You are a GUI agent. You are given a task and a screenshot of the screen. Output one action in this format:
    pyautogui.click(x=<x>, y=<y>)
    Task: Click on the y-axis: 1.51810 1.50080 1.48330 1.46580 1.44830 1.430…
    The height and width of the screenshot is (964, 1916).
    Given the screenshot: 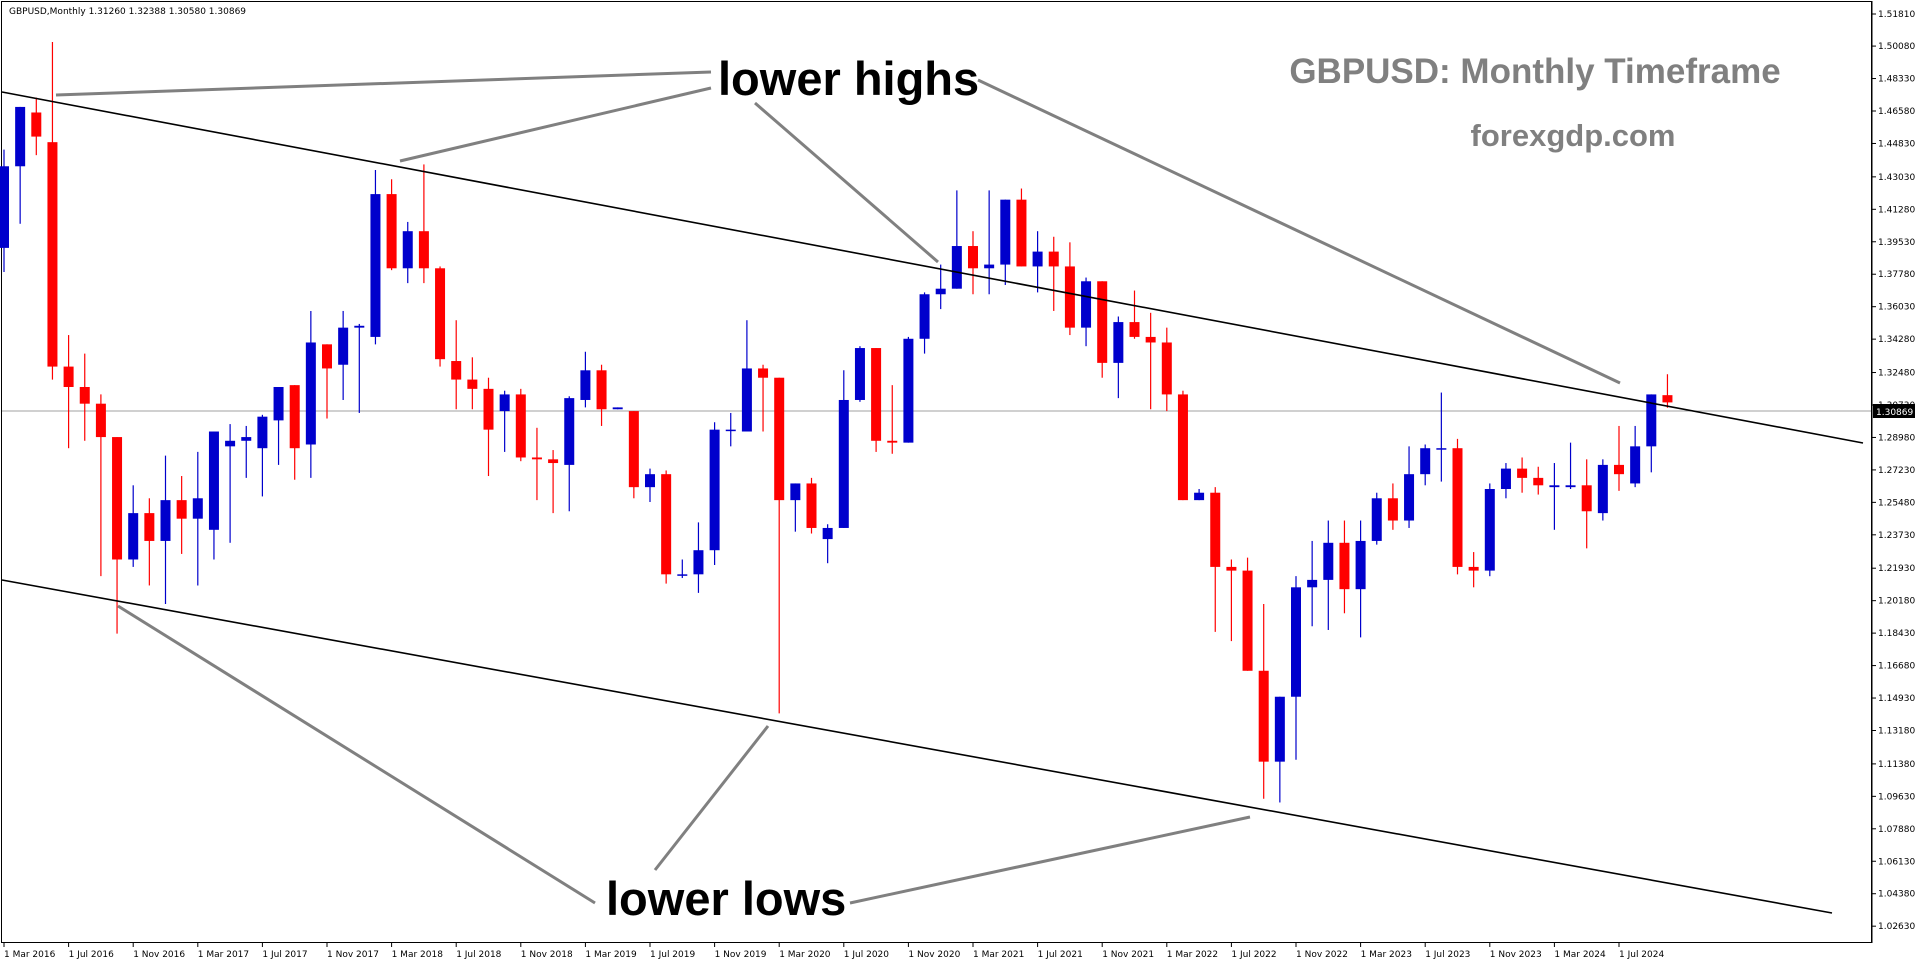 What is the action you would take?
    pyautogui.click(x=1893, y=471)
    